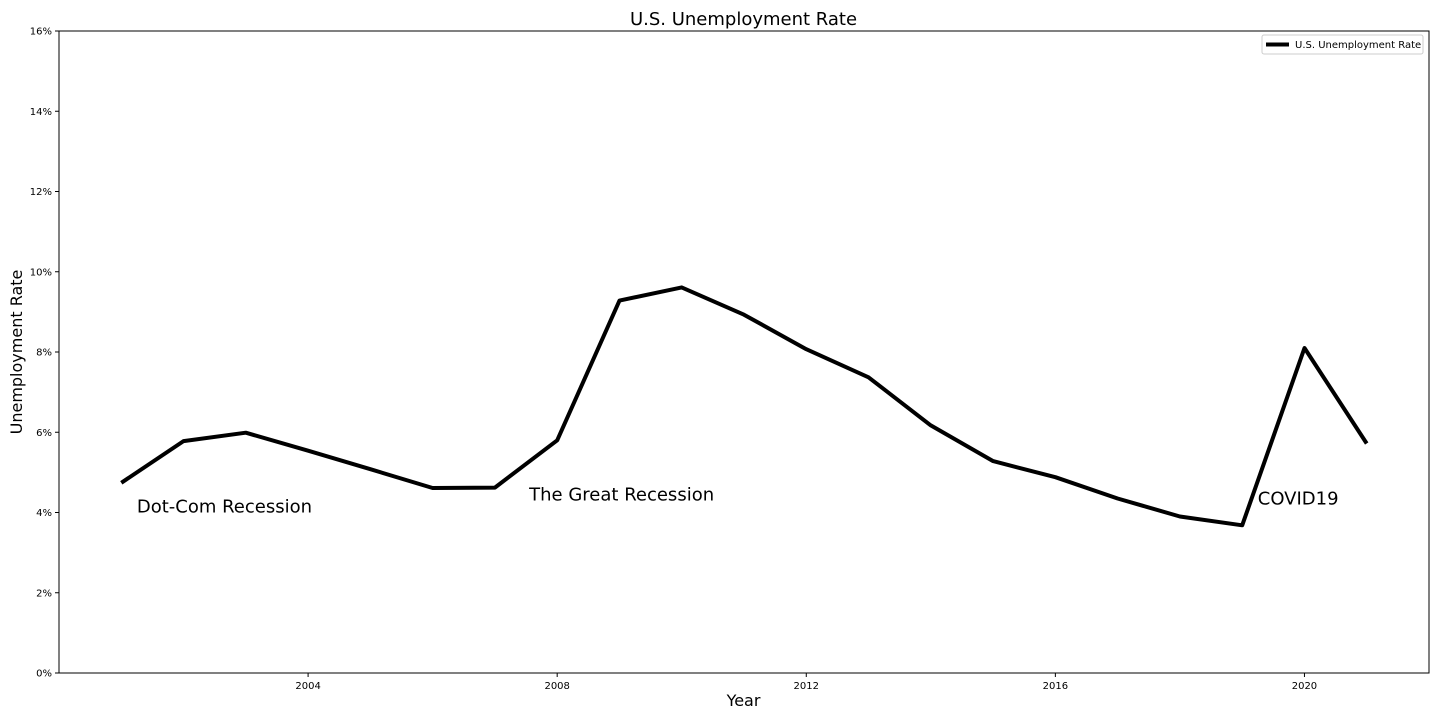 Image resolution: width=1440 pixels, height=720 pixels. Describe the element at coordinates (1298, 498) in the screenshot. I see `annotation-label: COVID19` at that location.